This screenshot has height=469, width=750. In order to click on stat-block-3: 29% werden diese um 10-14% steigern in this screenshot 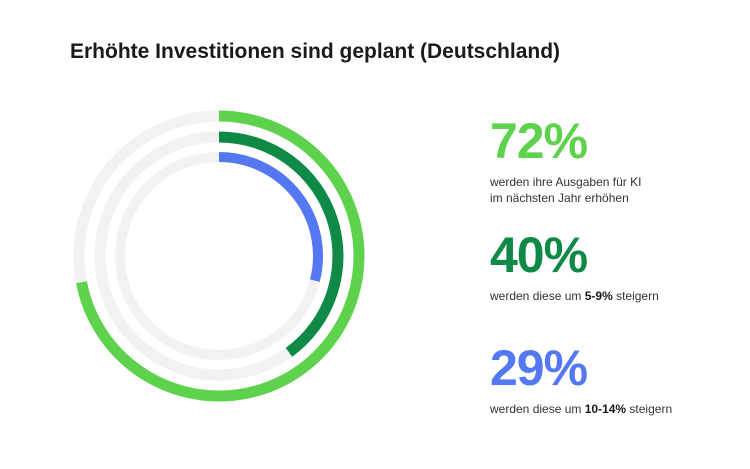, I will do `click(581, 380)`.